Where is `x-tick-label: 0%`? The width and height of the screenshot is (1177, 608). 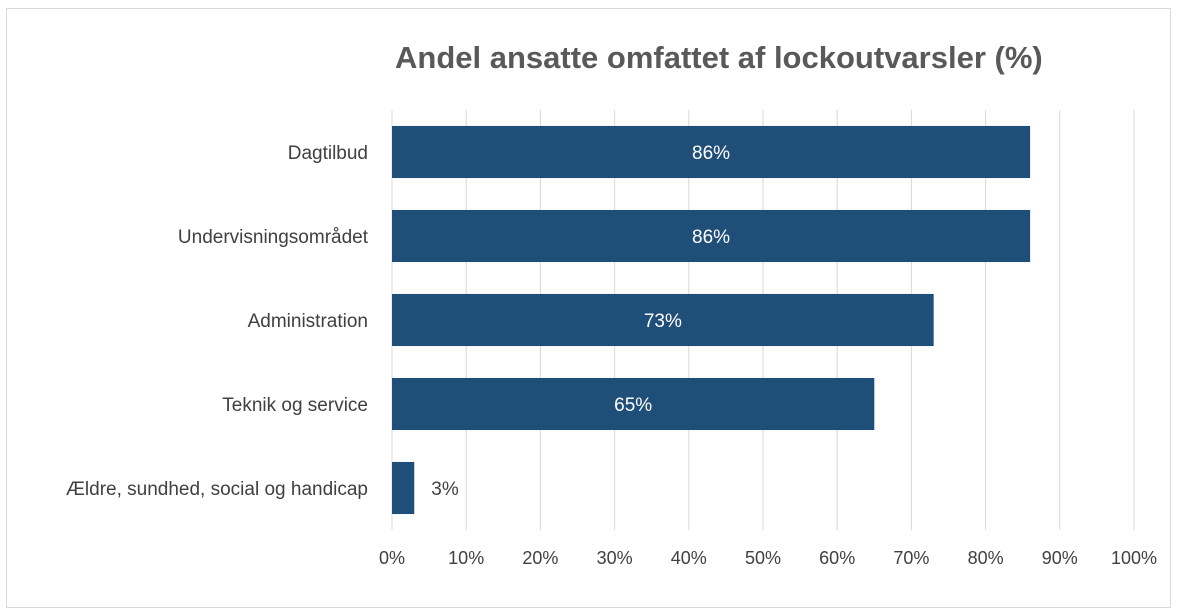
x-tick-label: 0% is located at coordinates (392, 558).